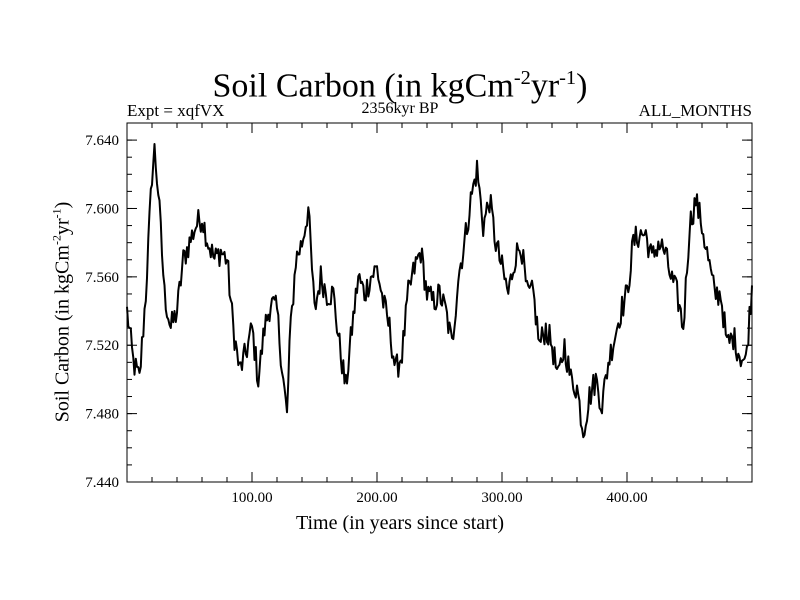 The height and width of the screenshot is (600, 800). I want to click on ylabel-main: Soil Carbon (in kgCm, so click(62, 334).